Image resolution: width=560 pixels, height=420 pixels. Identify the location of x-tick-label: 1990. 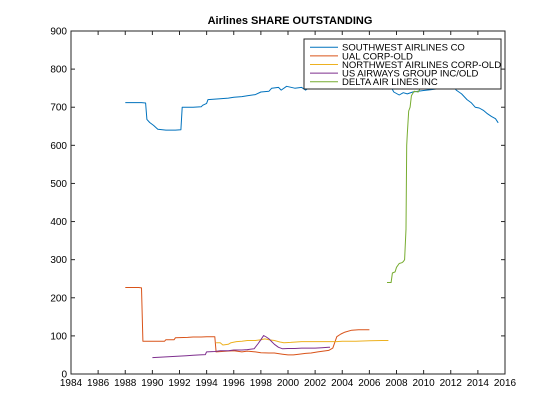
(152, 383).